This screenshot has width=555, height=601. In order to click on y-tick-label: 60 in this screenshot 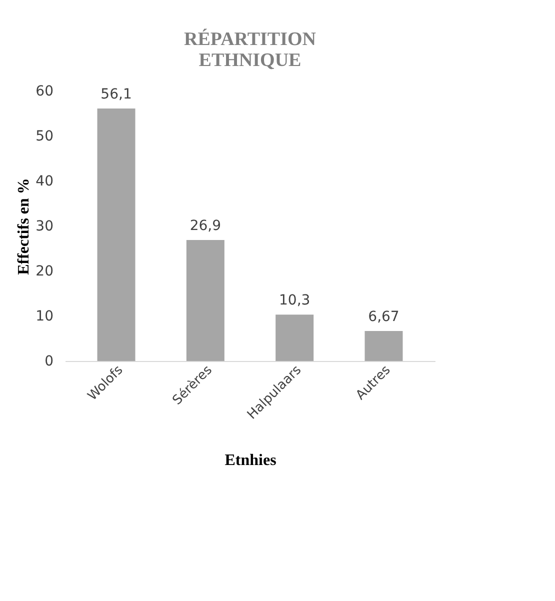, I will do `click(45, 92)`.